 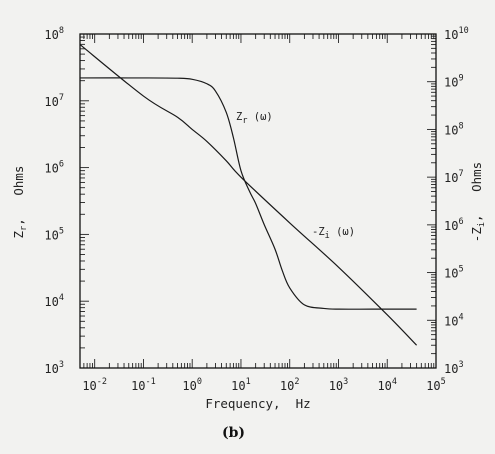 I want to click on right-tick-label: 10¹⁰, so click(x=456, y=34).